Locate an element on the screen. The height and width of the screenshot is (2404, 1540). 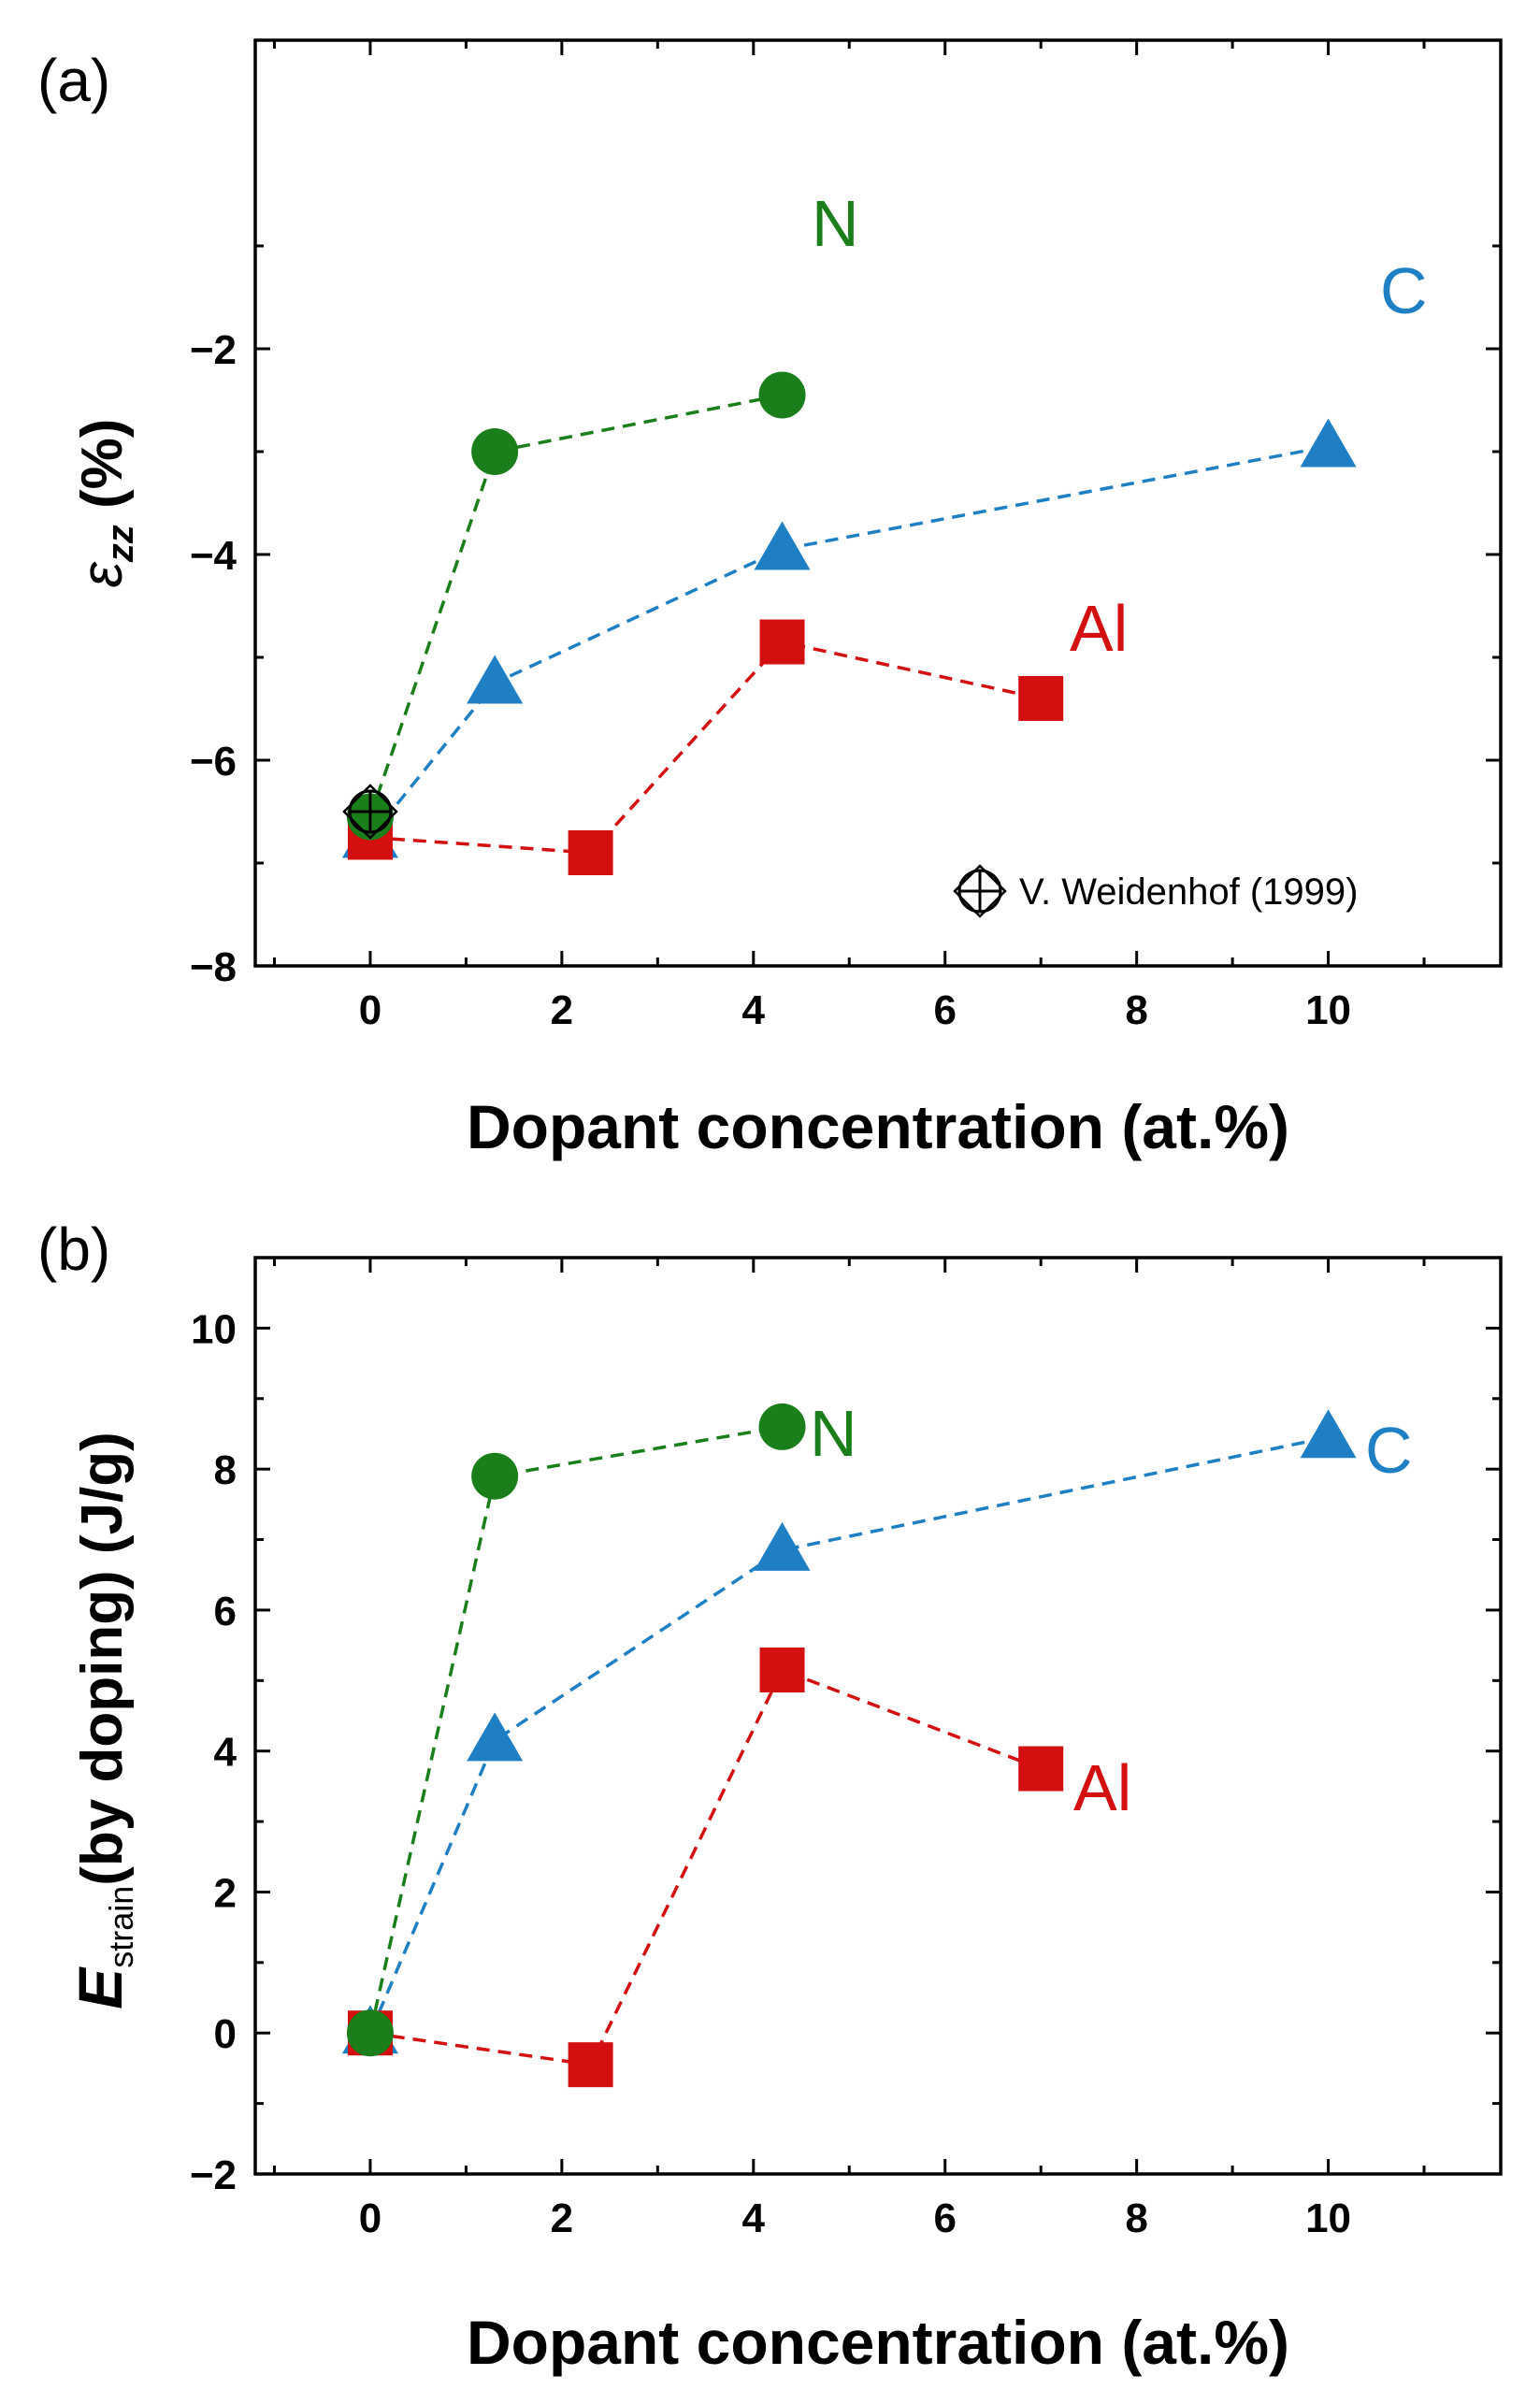
panel-a-y-label-symbol: ε is located at coordinates (102, 574).